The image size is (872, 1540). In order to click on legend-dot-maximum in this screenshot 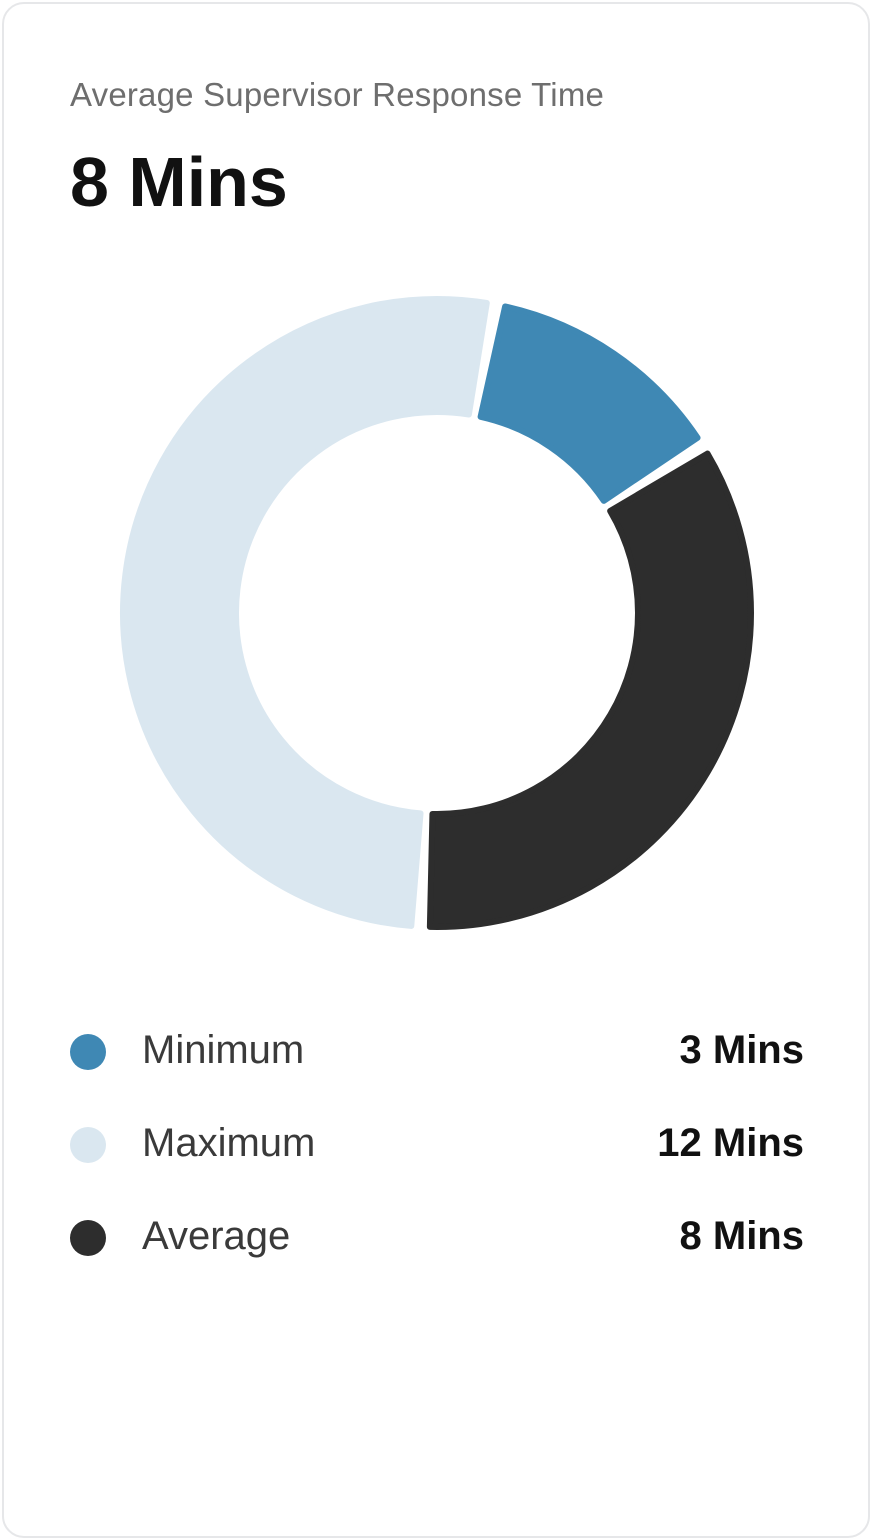, I will do `click(88, 1145)`.